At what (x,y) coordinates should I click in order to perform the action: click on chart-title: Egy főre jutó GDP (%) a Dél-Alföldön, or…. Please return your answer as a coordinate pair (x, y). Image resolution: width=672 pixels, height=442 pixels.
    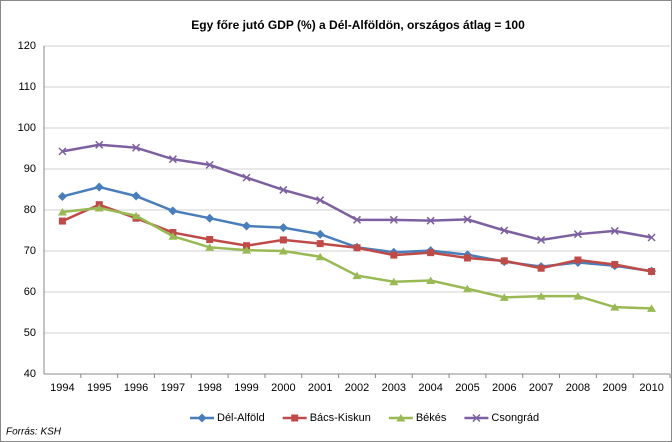
    Looking at the image, I should click on (358, 25).